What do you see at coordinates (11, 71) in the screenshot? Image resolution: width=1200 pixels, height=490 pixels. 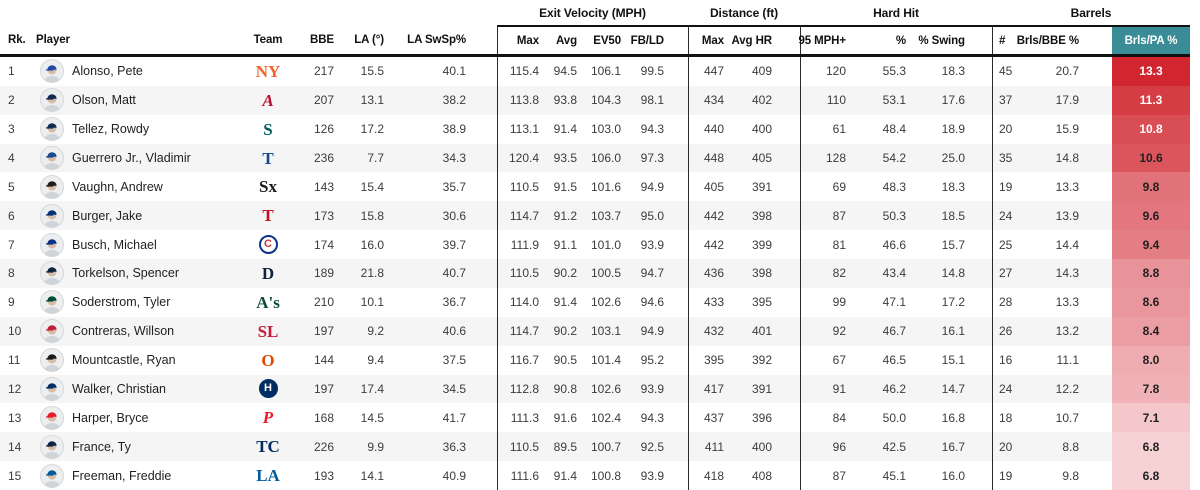 I see `rank-cell: 1` at bounding box center [11, 71].